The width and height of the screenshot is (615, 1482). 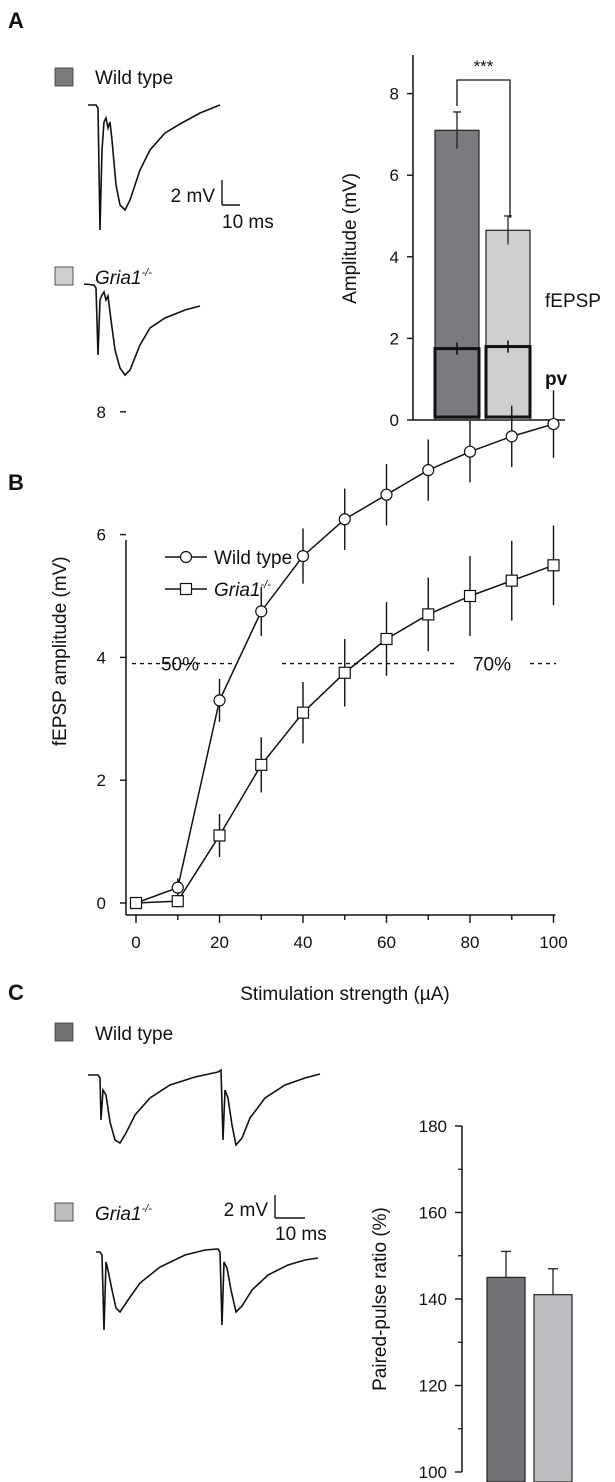 I want to click on trace-wild-type-c, so click(x=204, y=1107).